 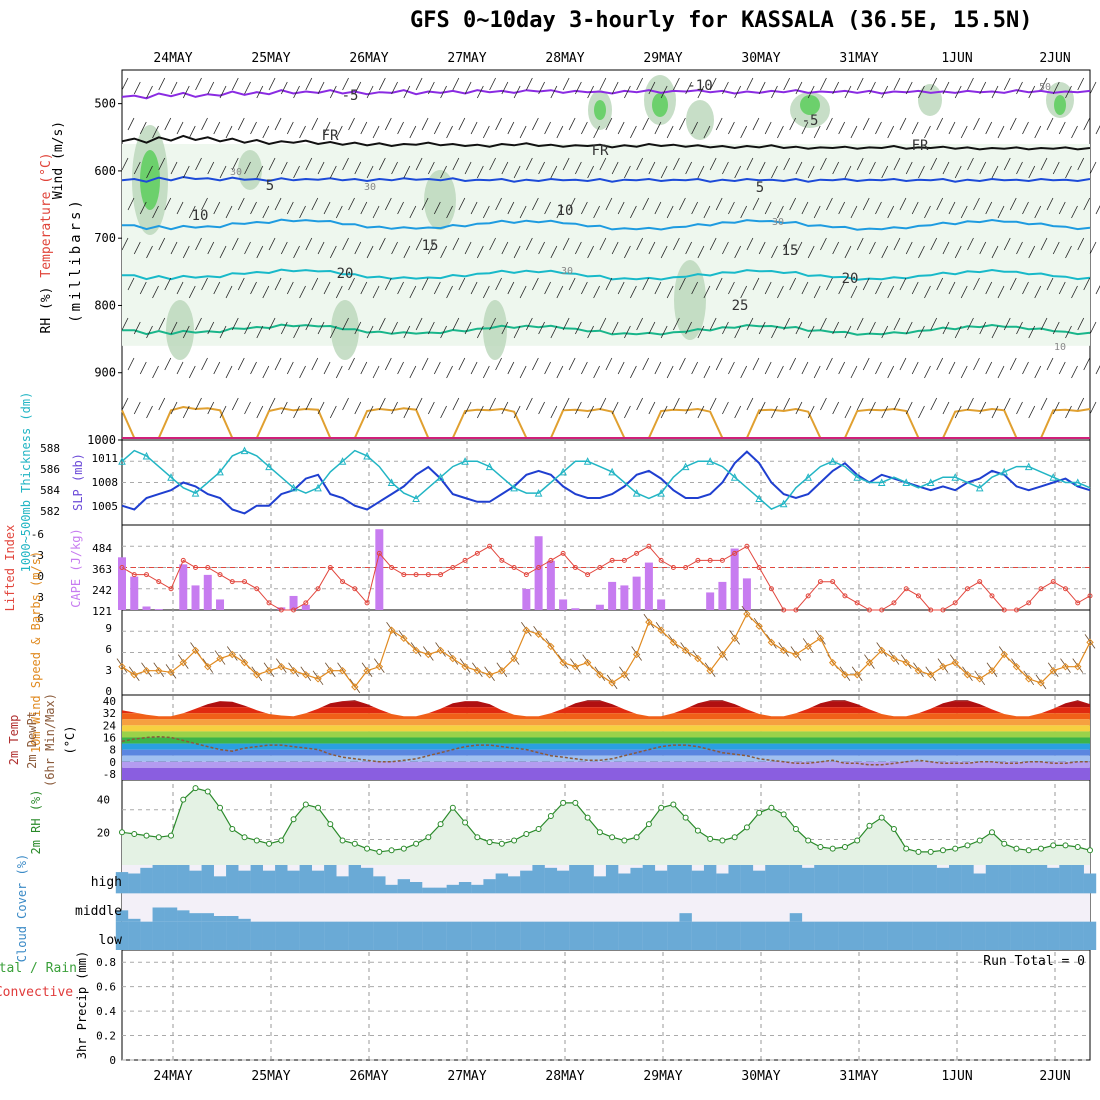 What do you see at coordinates (1060, 347) in the screenshot?
I see `rh-contour-label: 10` at bounding box center [1060, 347].